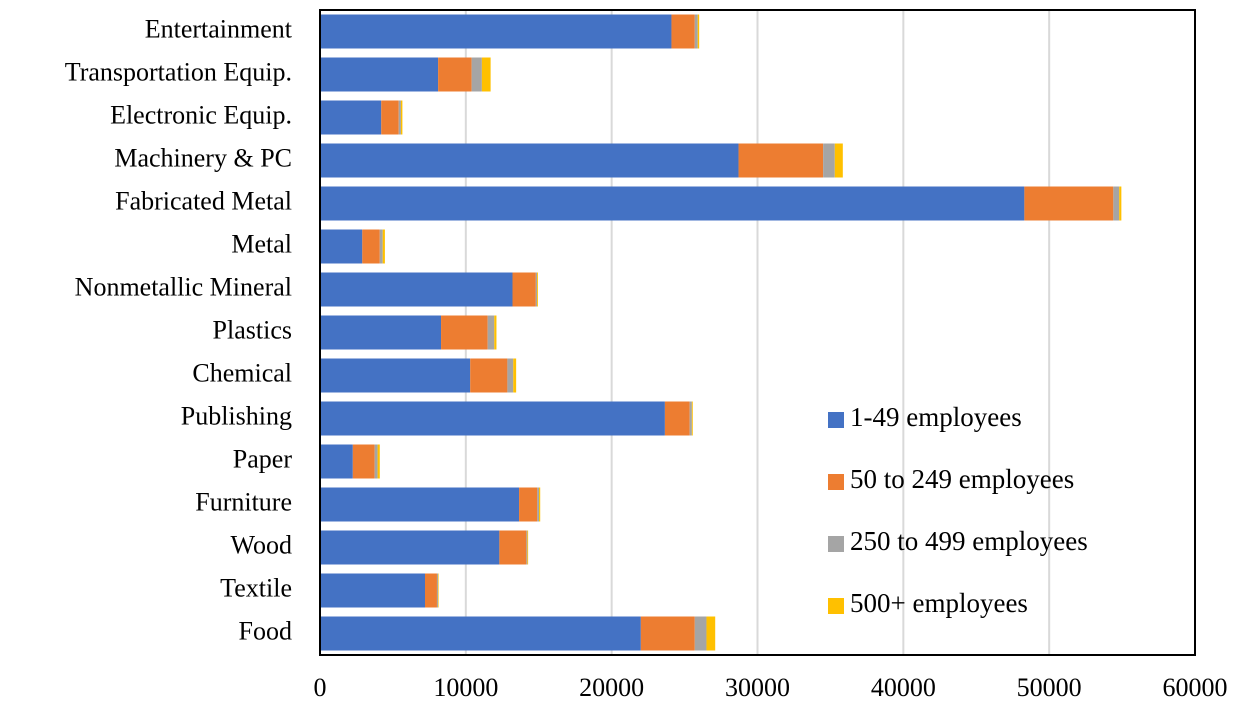 The image size is (1246, 702). What do you see at coordinates (939, 603) in the screenshot?
I see `legend-label: 500+ employees` at bounding box center [939, 603].